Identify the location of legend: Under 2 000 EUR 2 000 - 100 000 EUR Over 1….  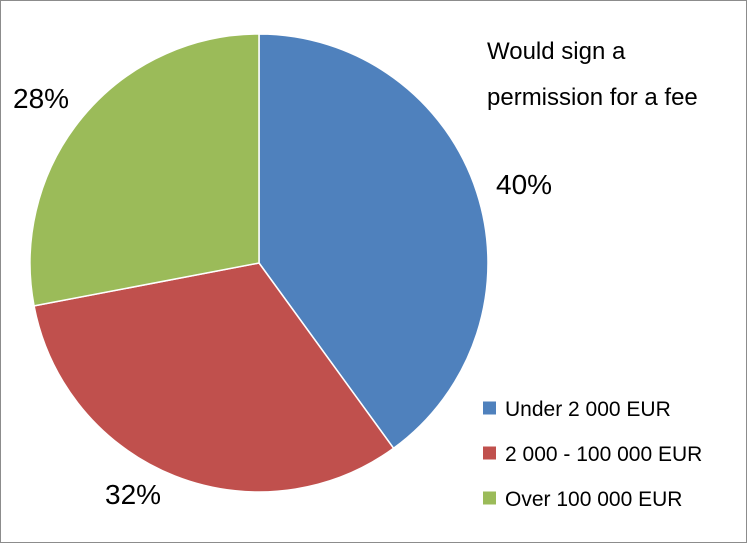
(592, 454).